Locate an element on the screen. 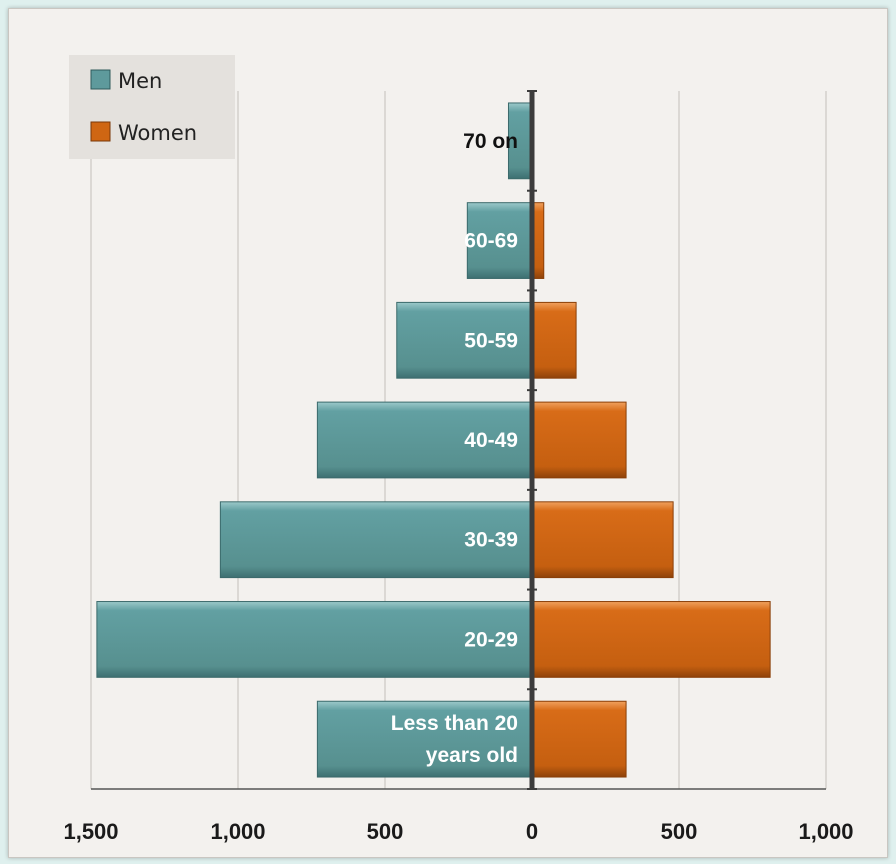  category-label: 20-29 is located at coordinates (491, 639).